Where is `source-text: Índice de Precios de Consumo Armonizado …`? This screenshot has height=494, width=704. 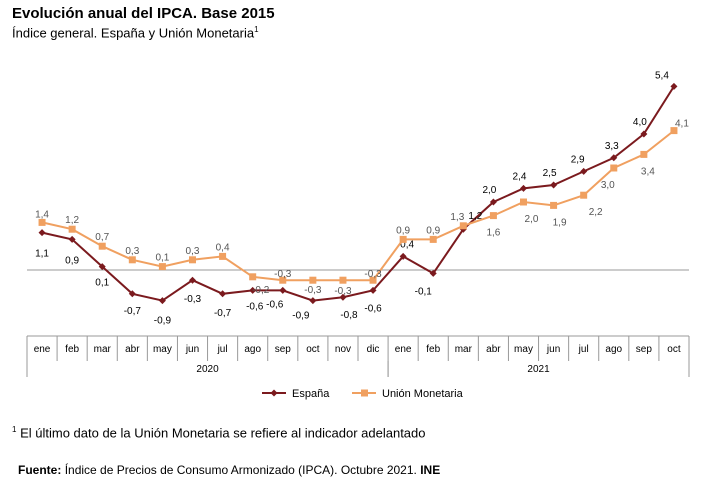 source-text: Índice de Precios de Consumo Armonizado … is located at coordinates (240, 470).